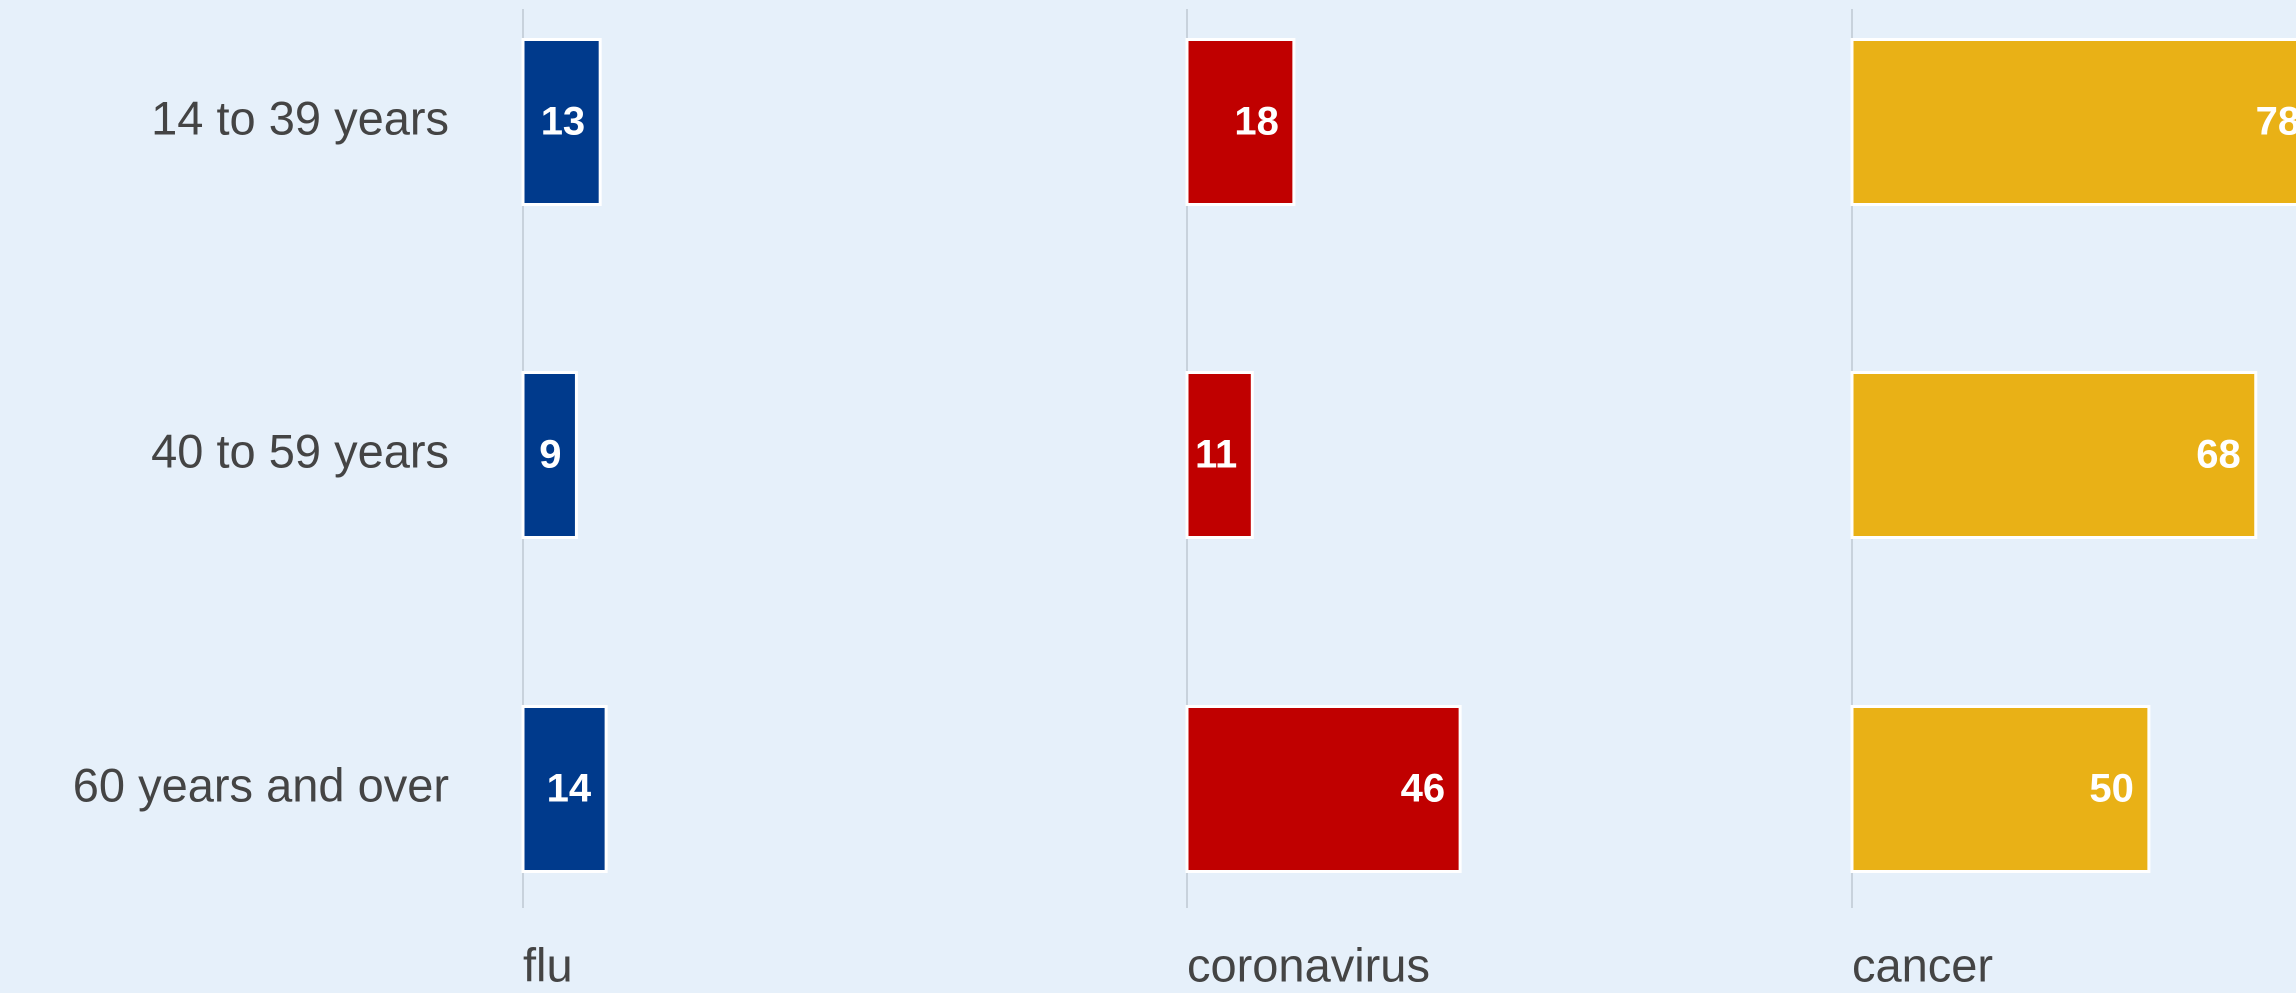 This screenshot has height=993, width=2296. I want to click on data-label: 14, so click(569, 789).